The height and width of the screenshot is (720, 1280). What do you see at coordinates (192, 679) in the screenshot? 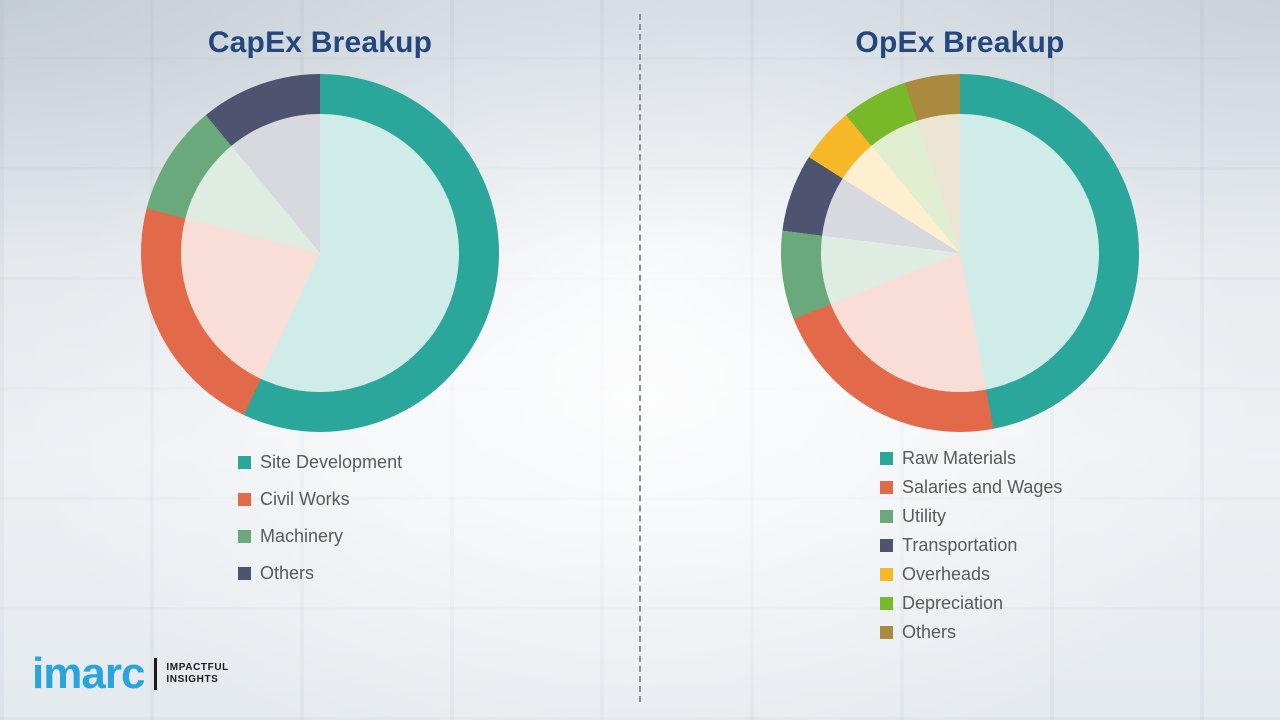
I see `imarc-logo-tagline-line2: INSIGHTS` at bounding box center [192, 679].